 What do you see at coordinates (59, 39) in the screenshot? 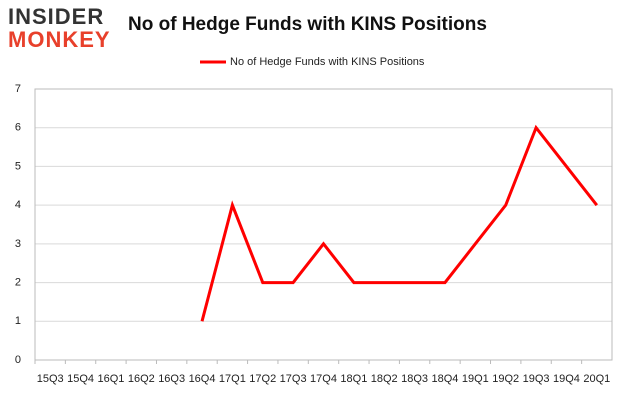
I see `logo-bottom: MONKEY` at bounding box center [59, 39].